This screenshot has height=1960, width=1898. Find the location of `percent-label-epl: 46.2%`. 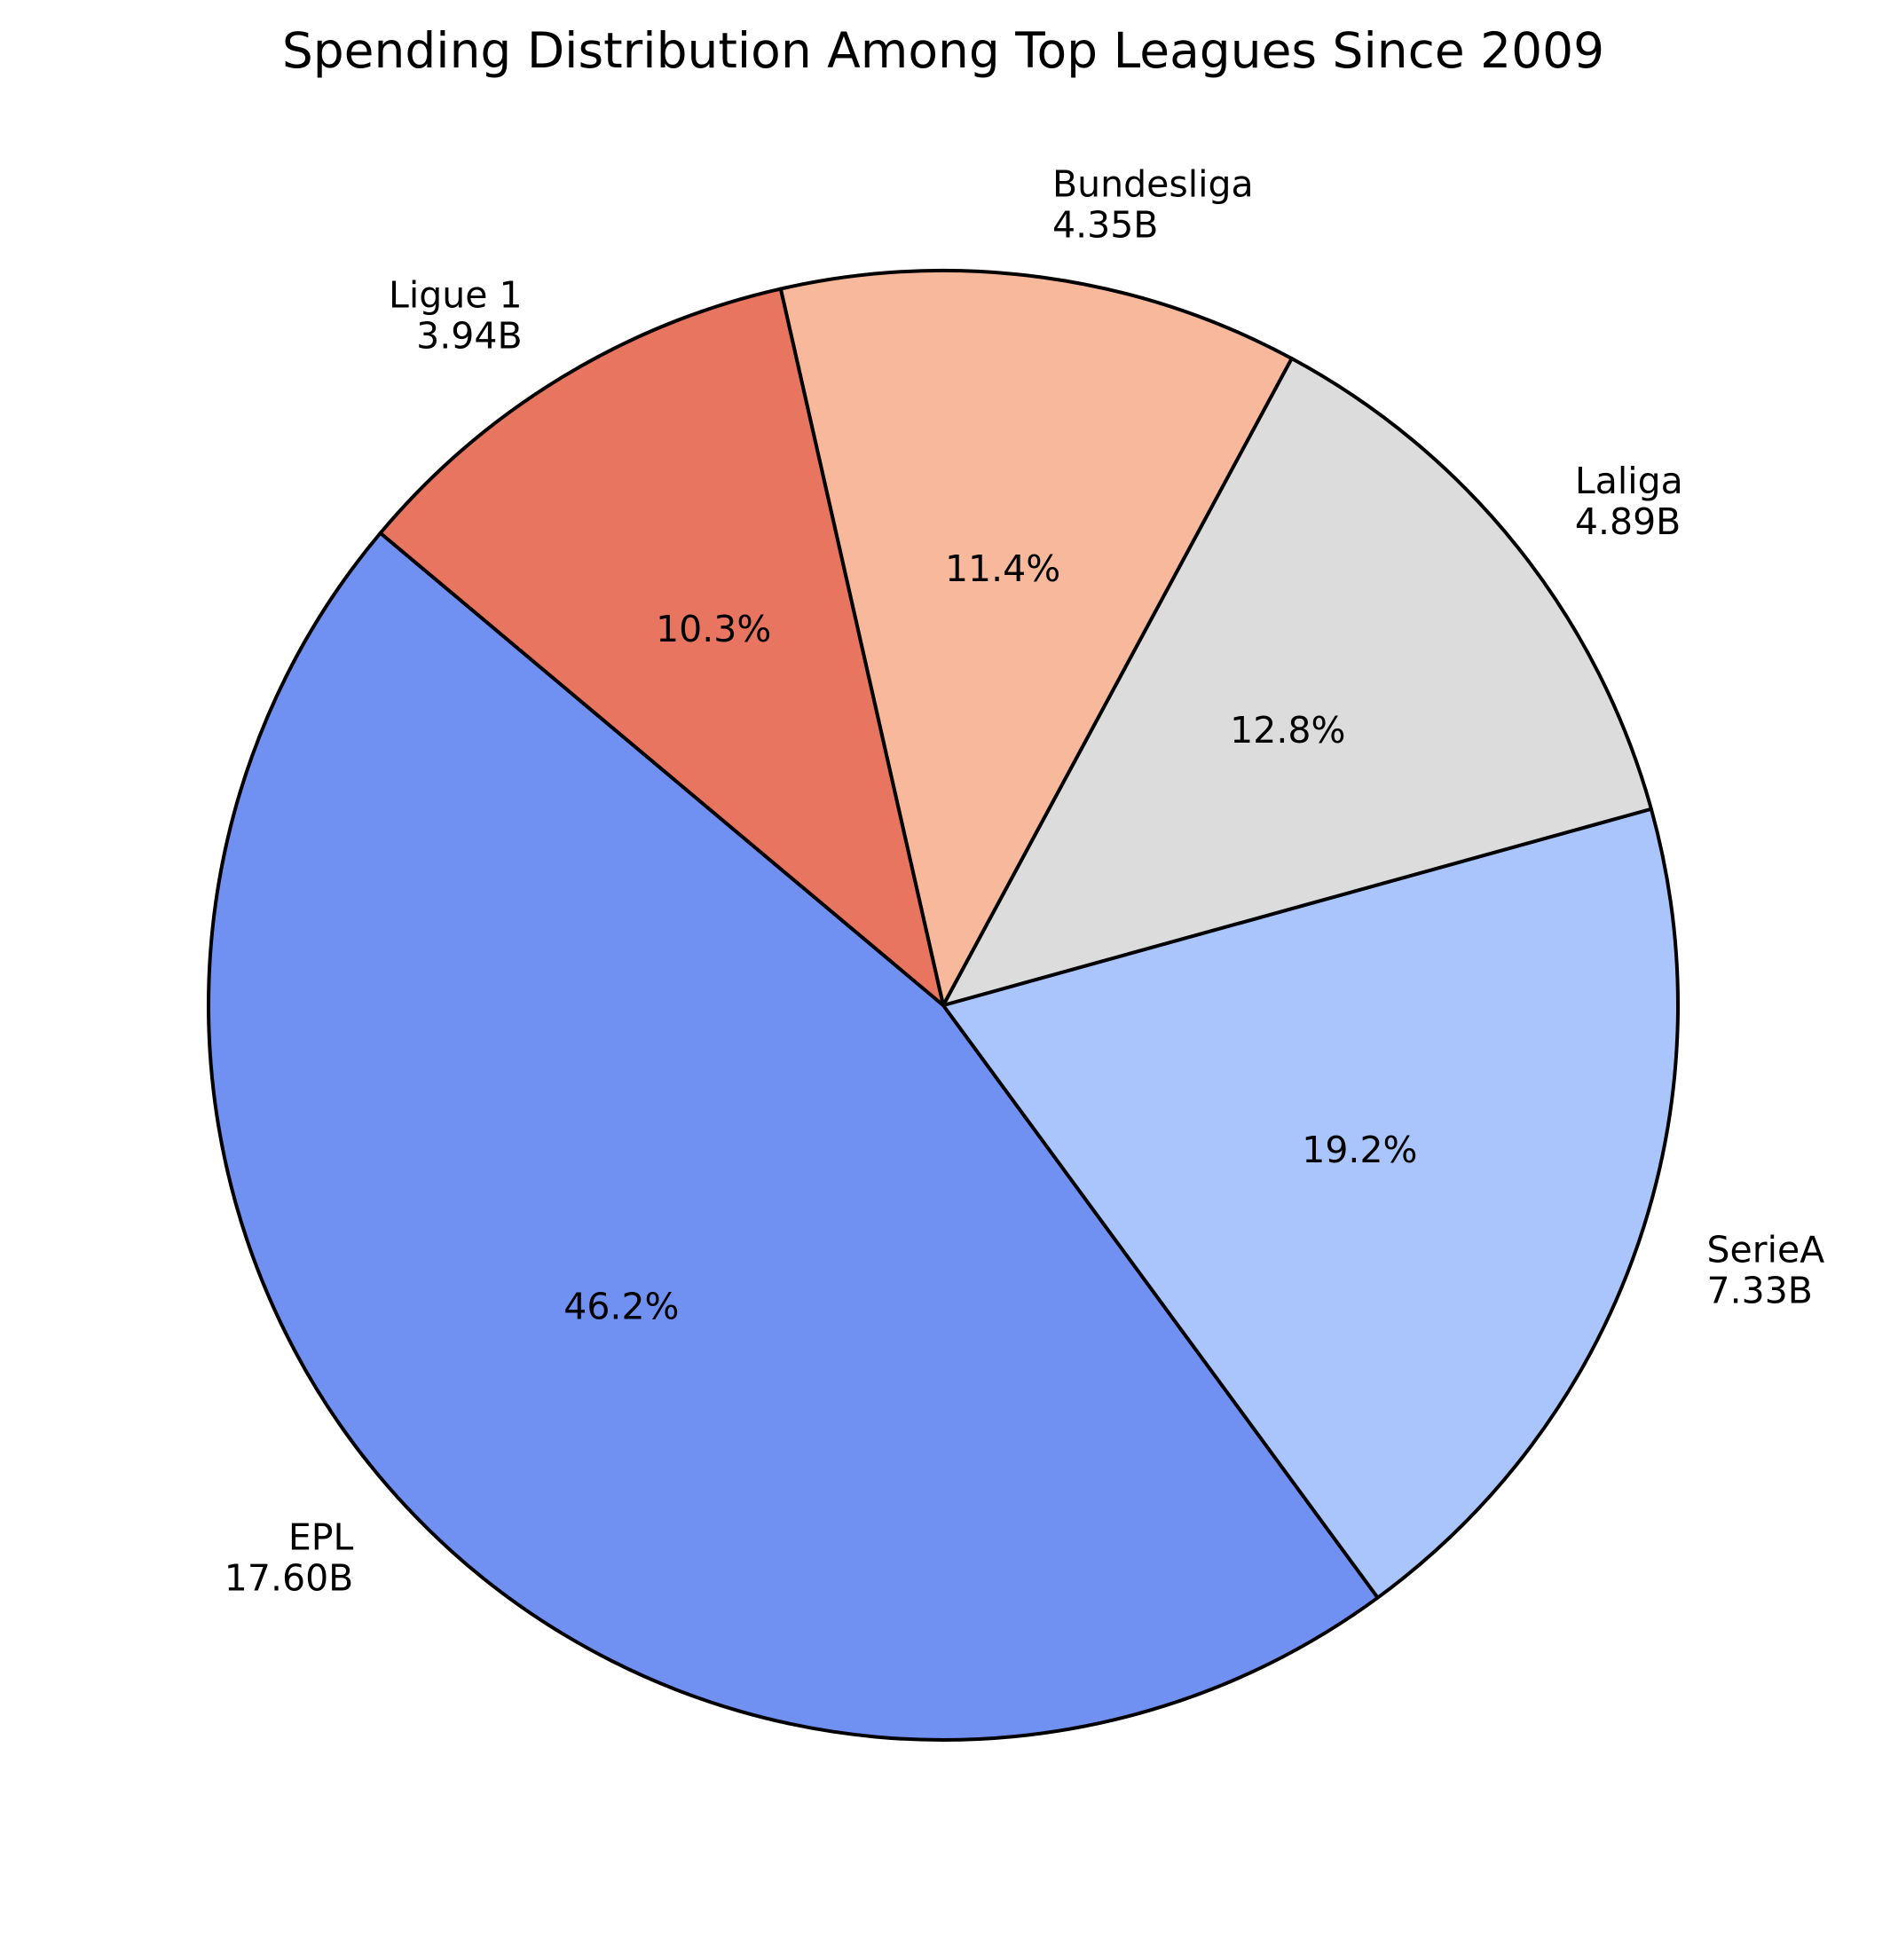

percent-label-epl: 46.2% is located at coordinates (621, 1307).